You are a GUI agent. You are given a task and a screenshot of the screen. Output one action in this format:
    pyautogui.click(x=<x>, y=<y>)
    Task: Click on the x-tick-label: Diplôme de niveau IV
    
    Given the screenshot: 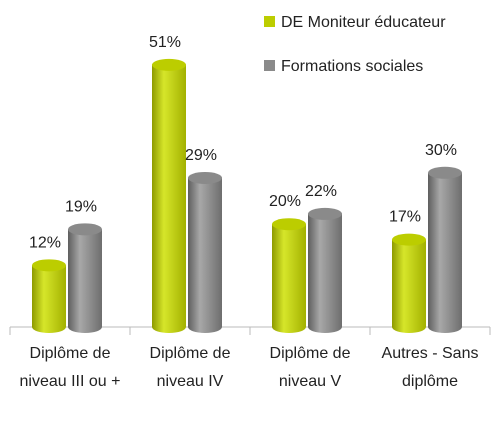 What is the action you would take?
    pyautogui.click(x=190, y=367)
    